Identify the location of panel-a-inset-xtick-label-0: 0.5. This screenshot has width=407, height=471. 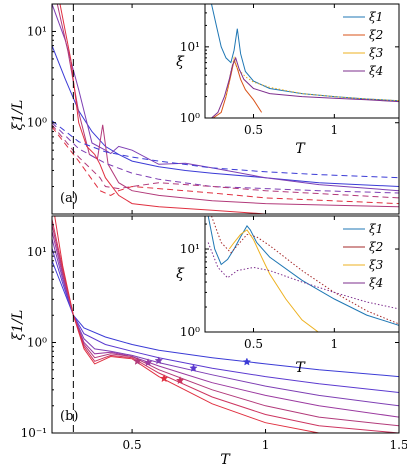
(253, 130).